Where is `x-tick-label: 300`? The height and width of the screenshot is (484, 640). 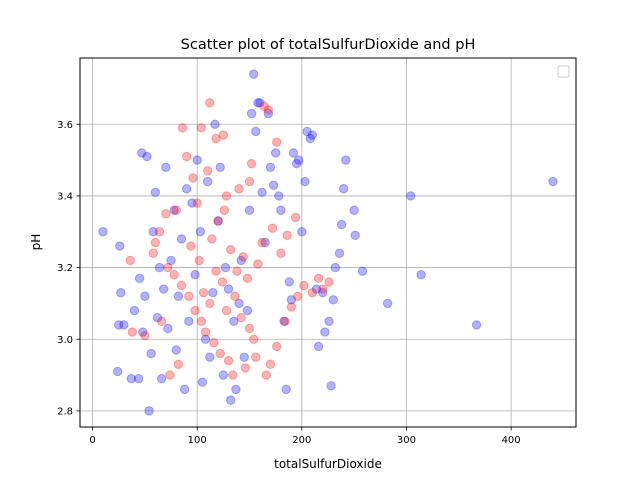
x-tick-label: 300 is located at coordinates (406, 440).